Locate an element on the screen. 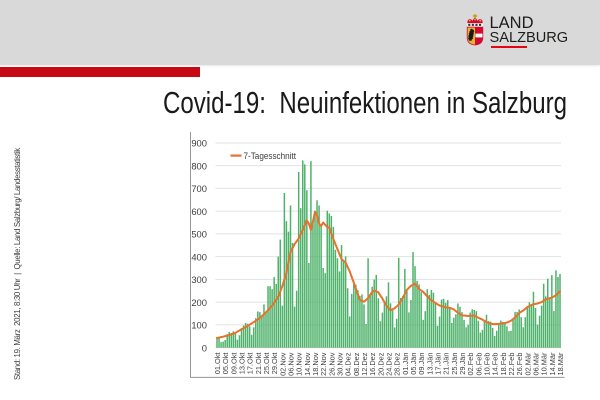 The image size is (600, 400). svg-text: 01.Jän is located at coordinates (405, 364).